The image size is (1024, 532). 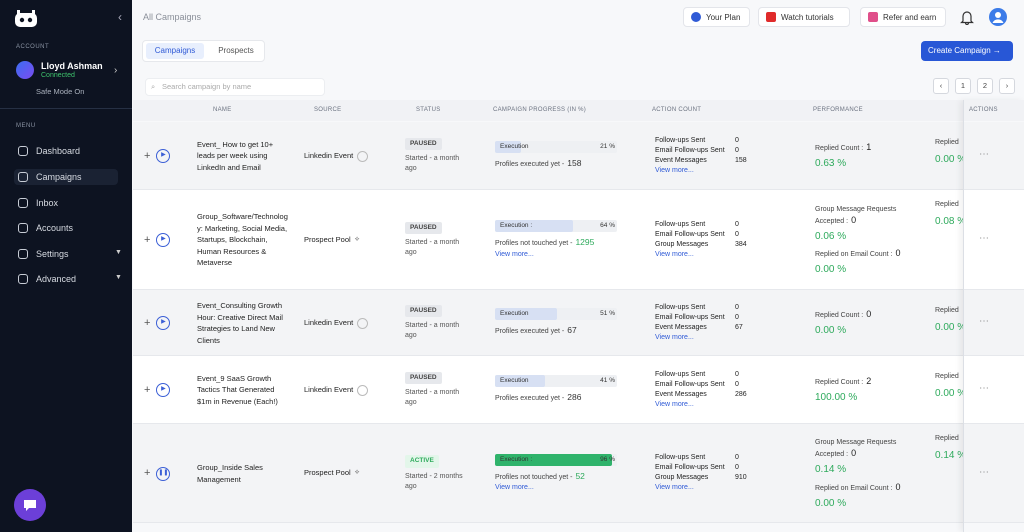 What do you see at coordinates (49, 151) in the screenshot?
I see `menu-item: Dashboard` at bounding box center [49, 151].